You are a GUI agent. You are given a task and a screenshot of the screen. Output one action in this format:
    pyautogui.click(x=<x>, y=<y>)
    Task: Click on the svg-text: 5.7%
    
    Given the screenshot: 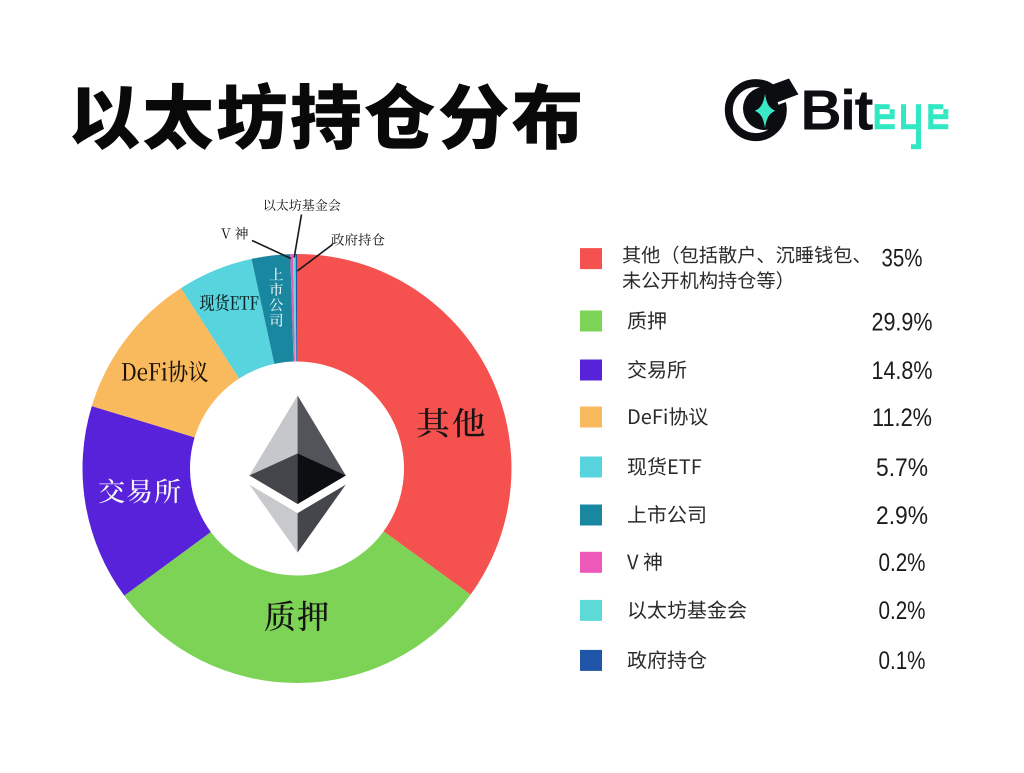 What is the action you would take?
    pyautogui.click(x=902, y=468)
    